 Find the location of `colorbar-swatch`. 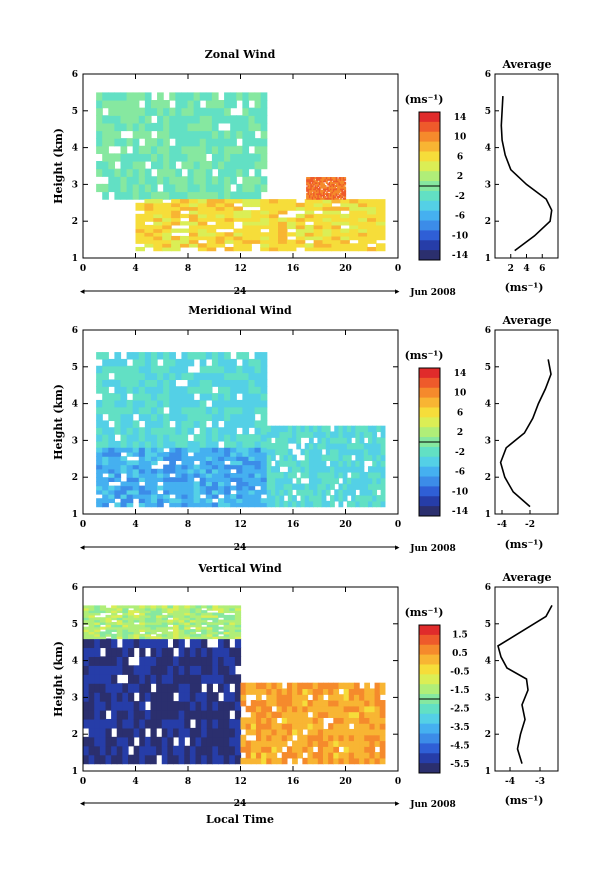

colorbar-swatch is located at coordinates (429, 206).